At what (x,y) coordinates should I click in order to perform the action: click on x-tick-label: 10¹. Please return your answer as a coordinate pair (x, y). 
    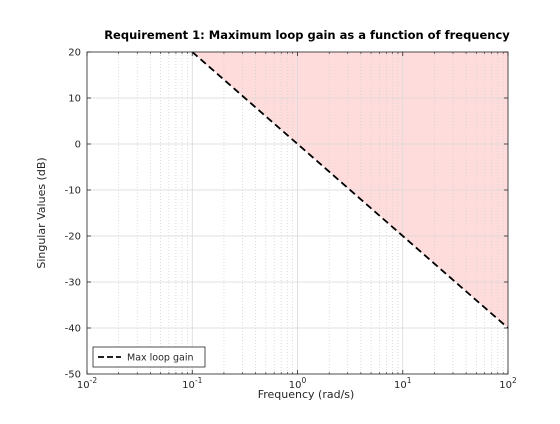
    Looking at the image, I should click on (403, 383).